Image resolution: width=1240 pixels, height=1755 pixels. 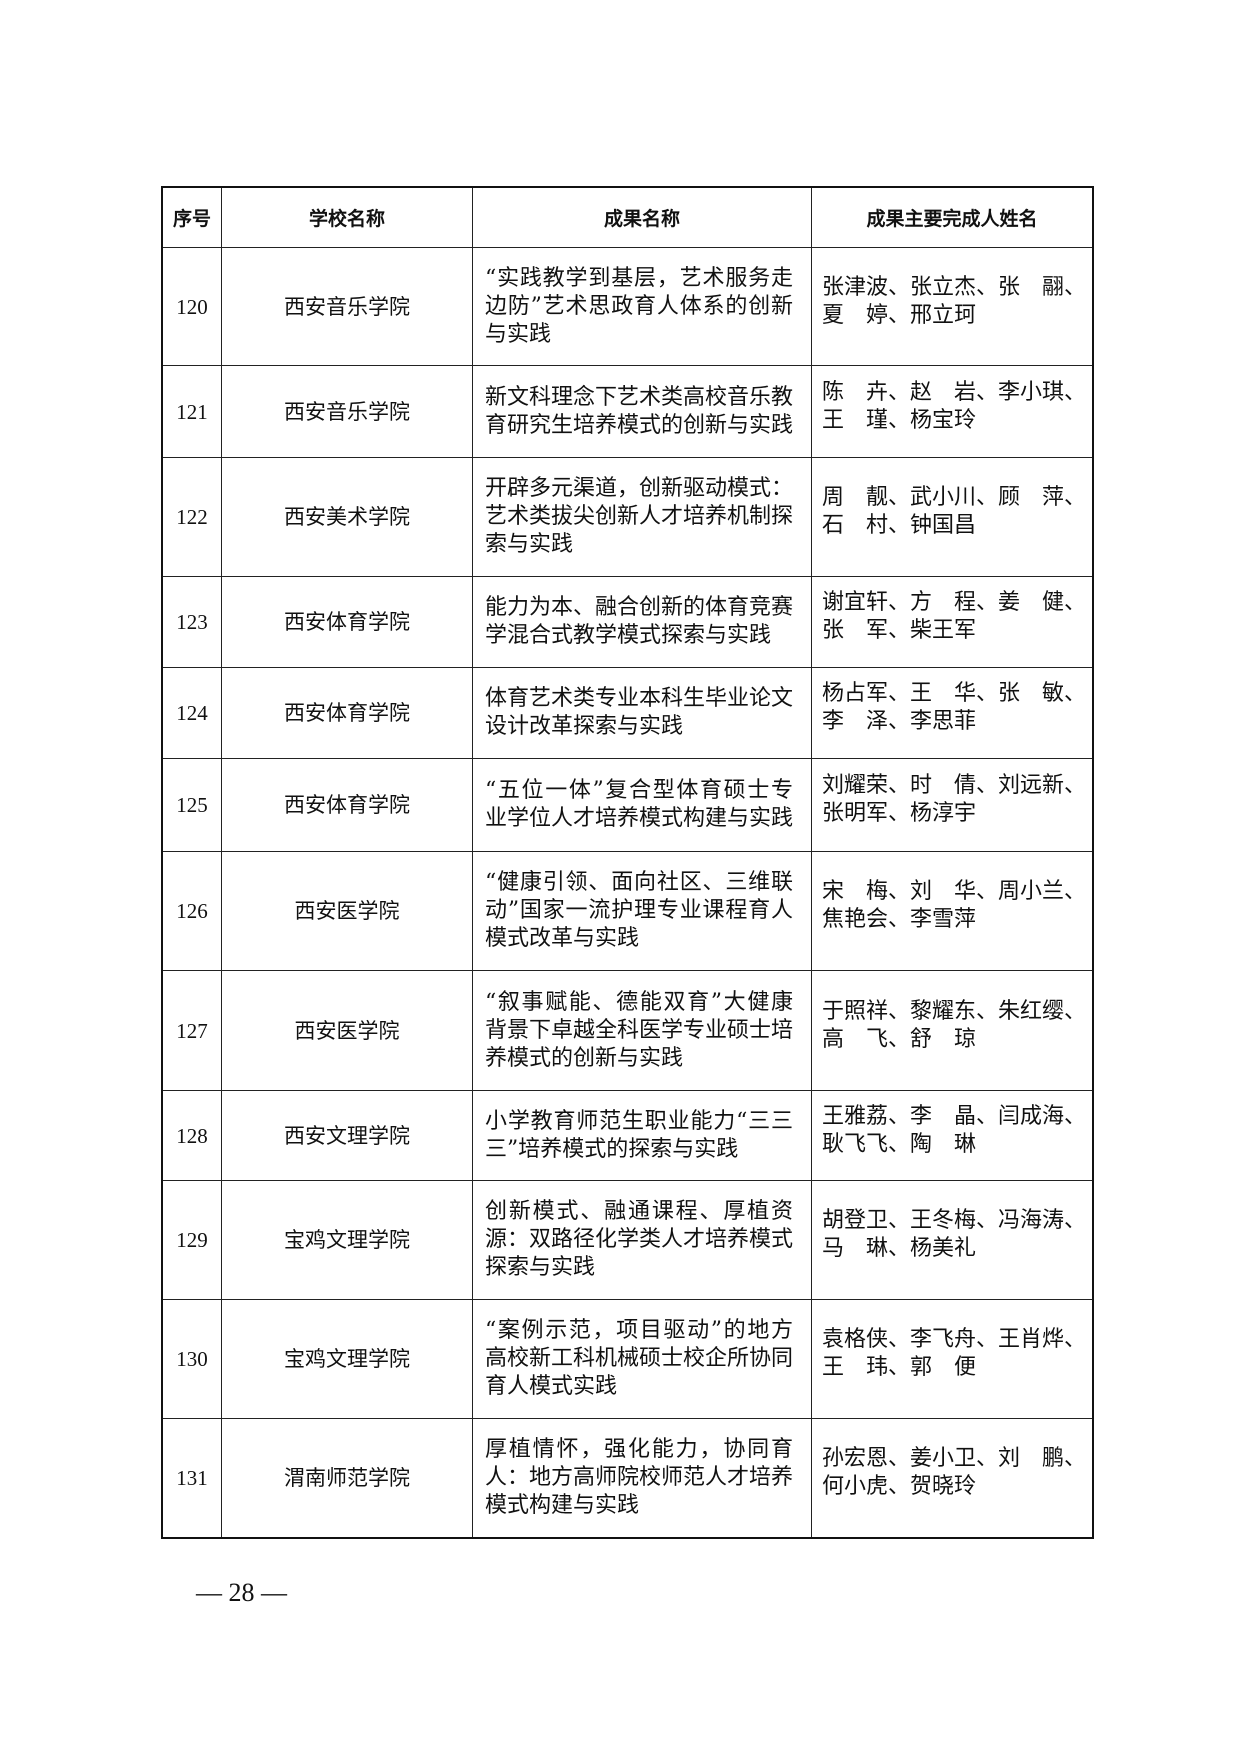 What do you see at coordinates (191, 517) in the screenshot?
I see `row-no: 122` at bounding box center [191, 517].